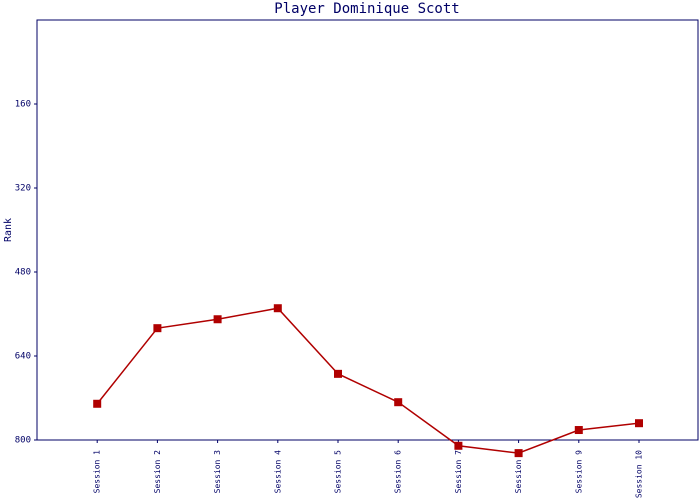 The image size is (700, 500). I want to click on y-tick-label: 480, so click(23, 273).